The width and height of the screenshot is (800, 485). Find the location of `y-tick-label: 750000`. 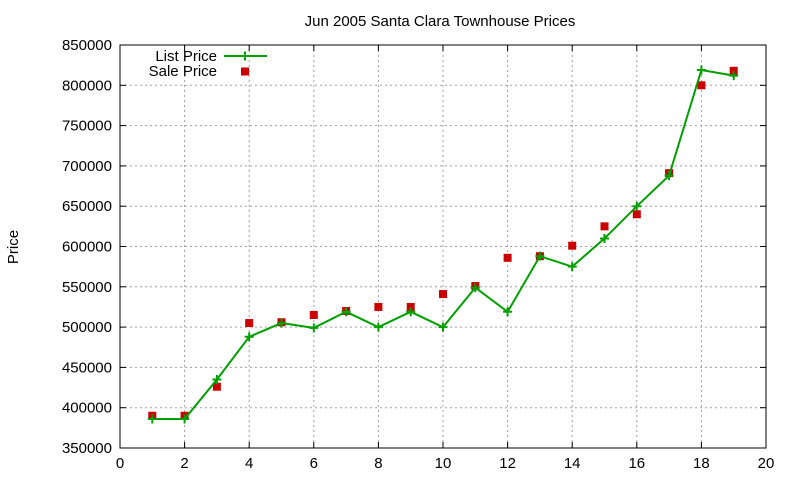

y-tick-label: 750000 is located at coordinates (87, 126).